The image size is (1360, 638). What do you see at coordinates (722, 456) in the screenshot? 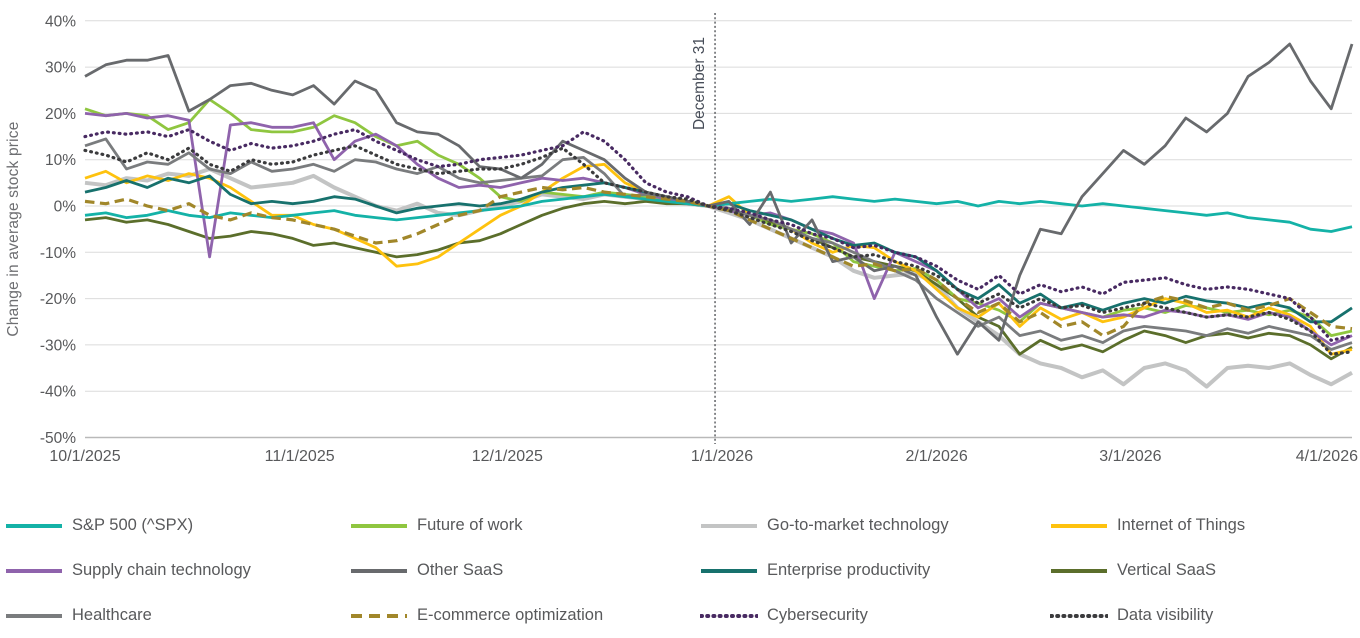
I see `x-tick-label: 1/1/2026` at bounding box center [722, 456].